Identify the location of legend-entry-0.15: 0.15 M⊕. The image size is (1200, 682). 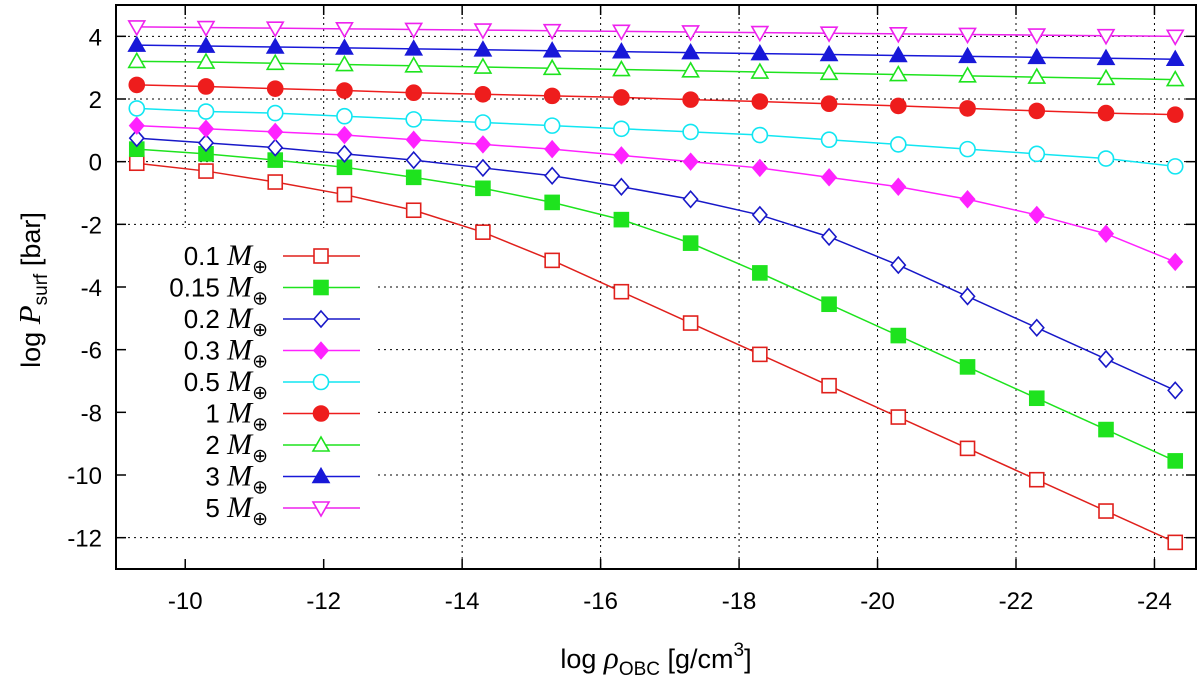
(264, 290).